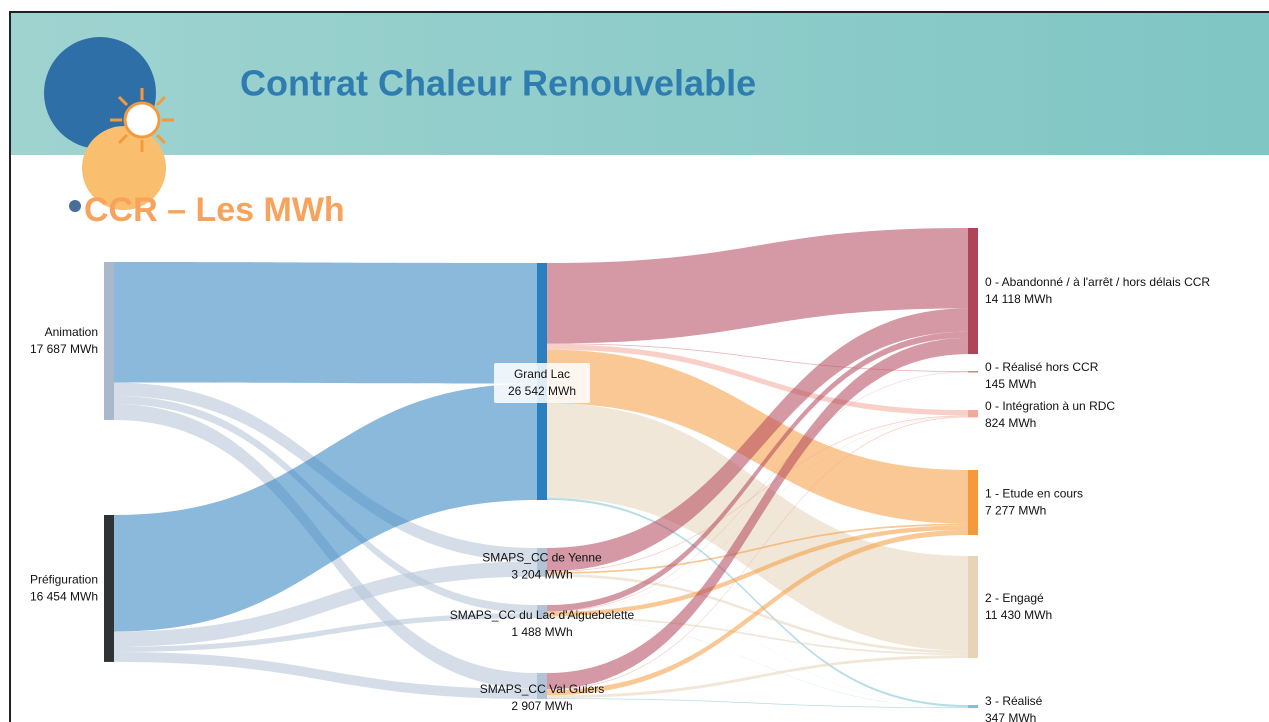 Image resolution: width=1269 pixels, height=722 pixels. Describe the element at coordinates (498, 83) in the screenshot. I see `title: Contrat Chaleur Renouvelable` at that location.